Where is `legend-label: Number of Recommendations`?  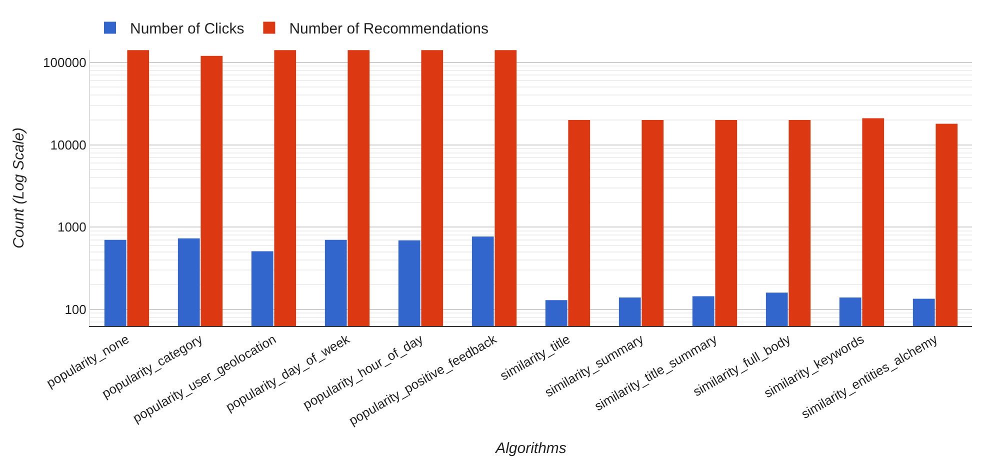
legend-label: Number of Recommendations is located at coordinates (388, 29).